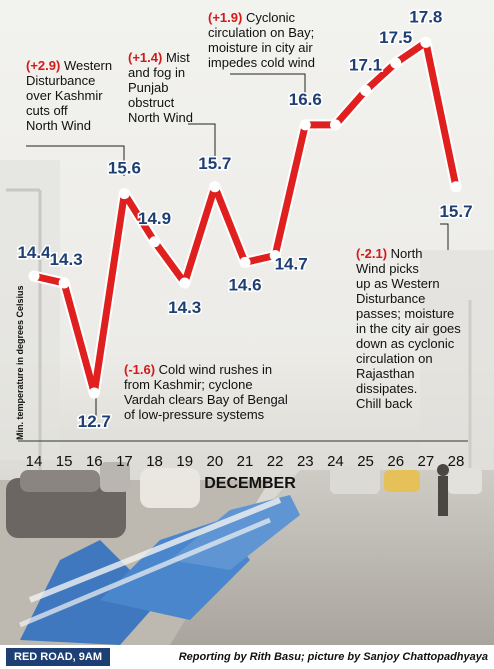 Image resolution: width=494 pixels, height=669 pixels. I want to click on x-tick-label: 22, so click(275, 461).